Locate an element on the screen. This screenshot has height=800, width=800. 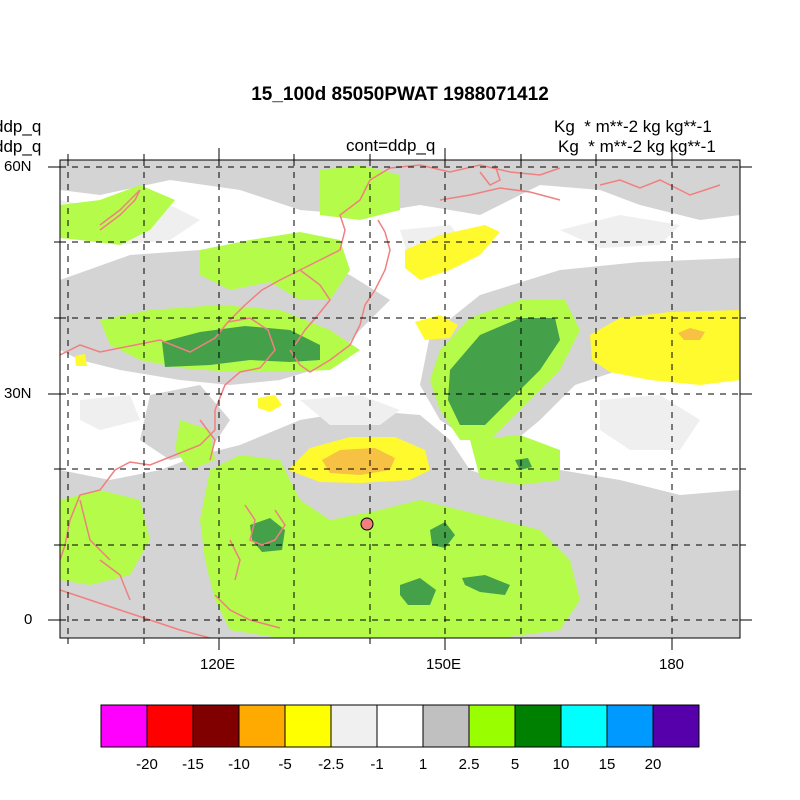
lat-label-60n: 60N is located at coordinates (18, 166).